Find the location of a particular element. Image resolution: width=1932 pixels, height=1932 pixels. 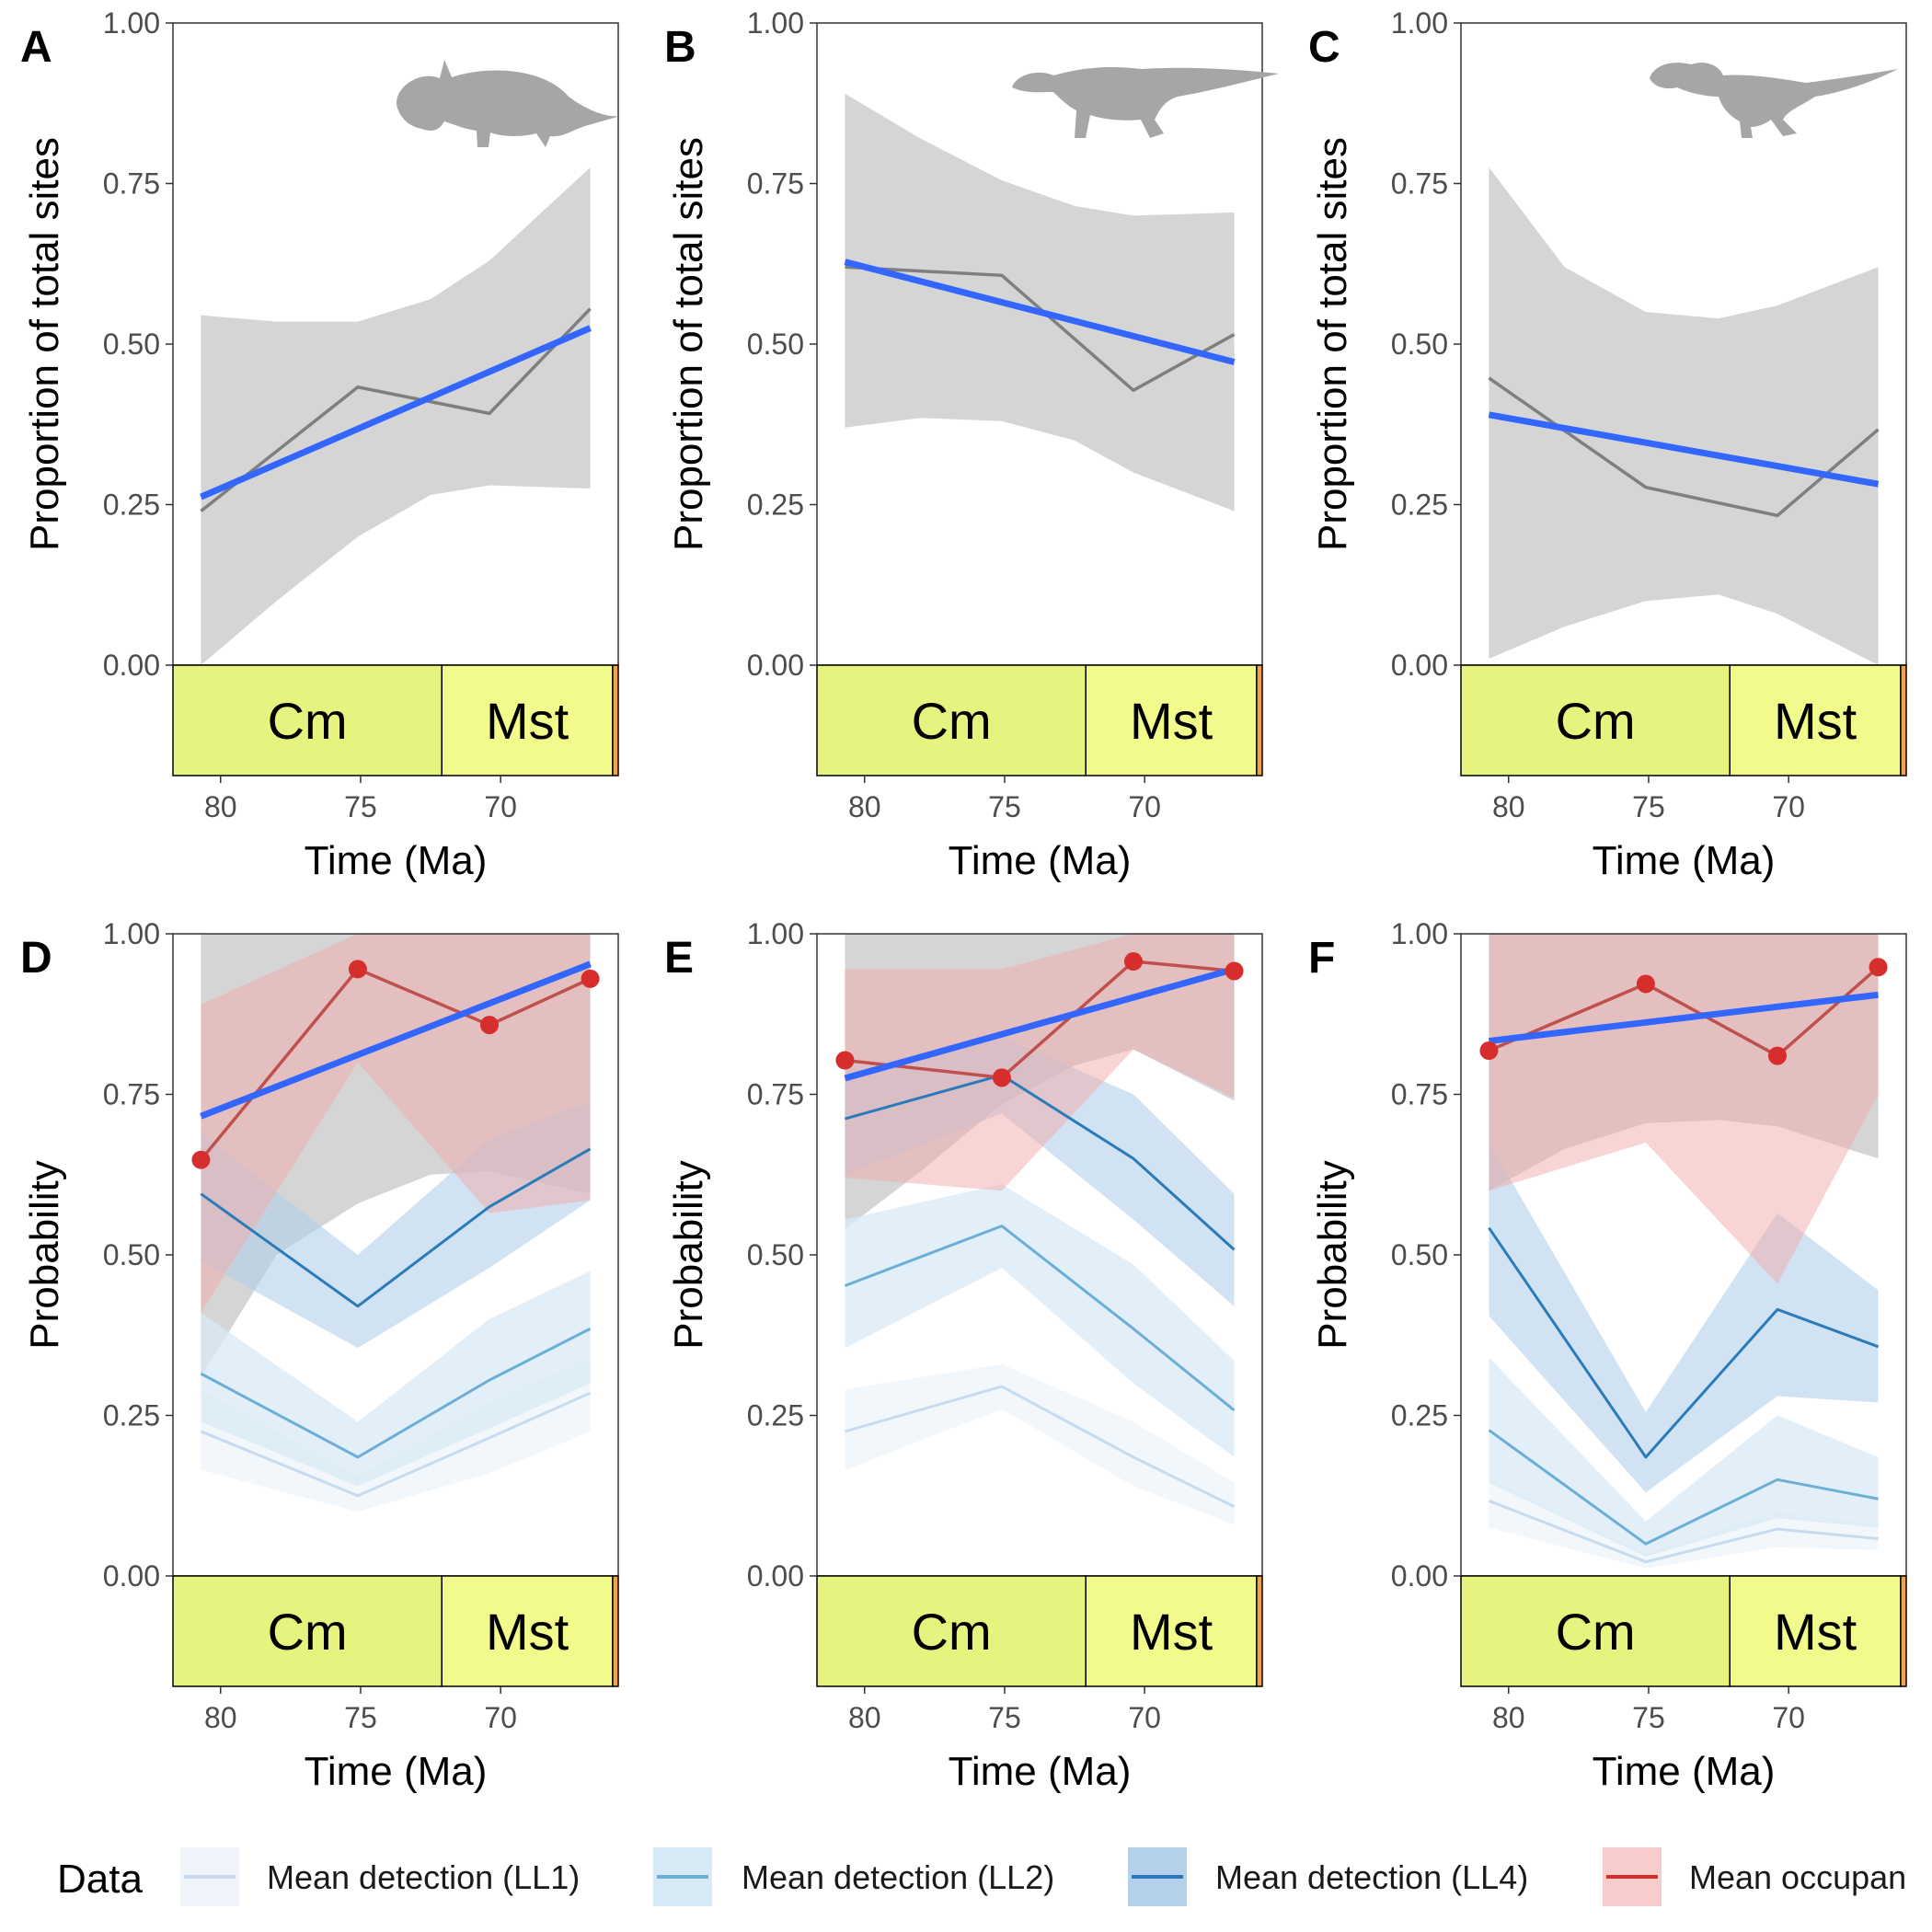

legend-label-ll2: Mean detection (LL2) is located at coordinates (898, 1877).